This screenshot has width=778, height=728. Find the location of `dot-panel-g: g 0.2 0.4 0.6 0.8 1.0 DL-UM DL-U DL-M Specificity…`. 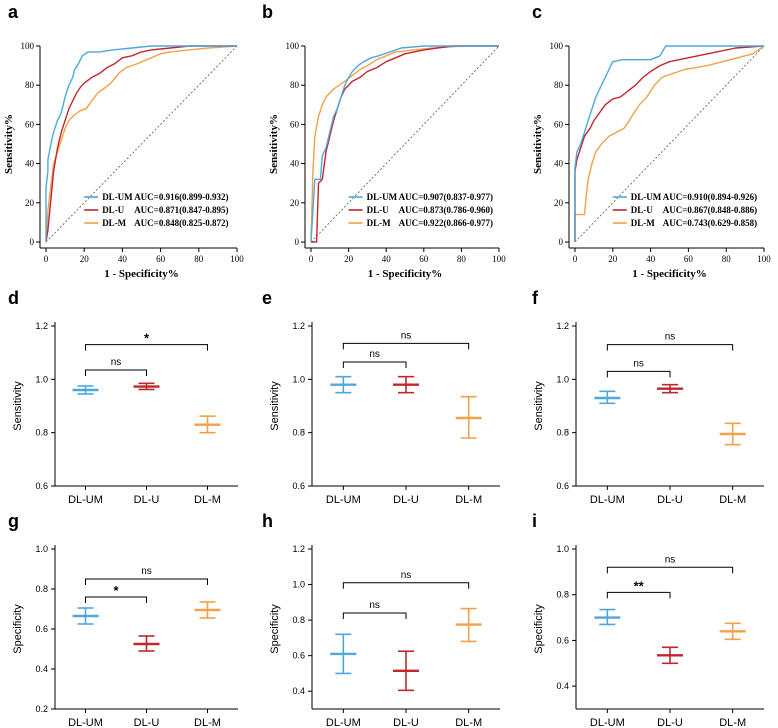

dot-panel-g: g 0.2 0.4 0.6 0.8 1.0 DL-UM DL-U DL-M Specificity… is located at coordinates (123, 619).